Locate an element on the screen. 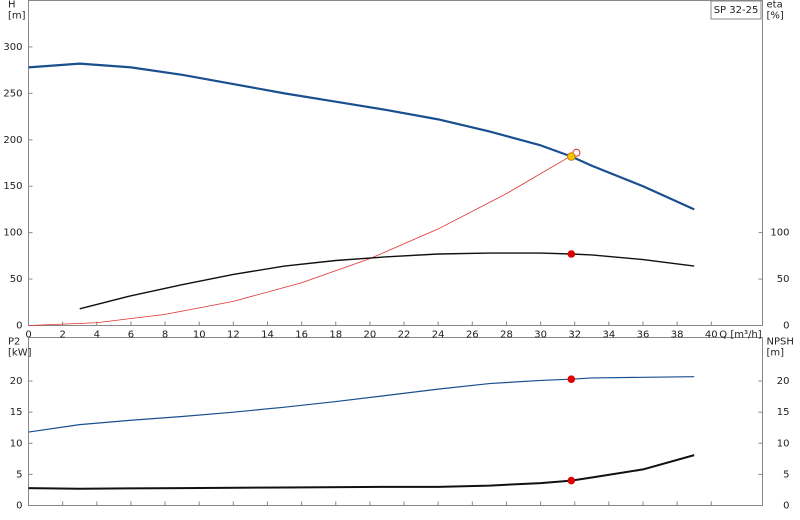 The image size is (800, 520). x-tick-label: 32 is located at coordinates (574, 335).